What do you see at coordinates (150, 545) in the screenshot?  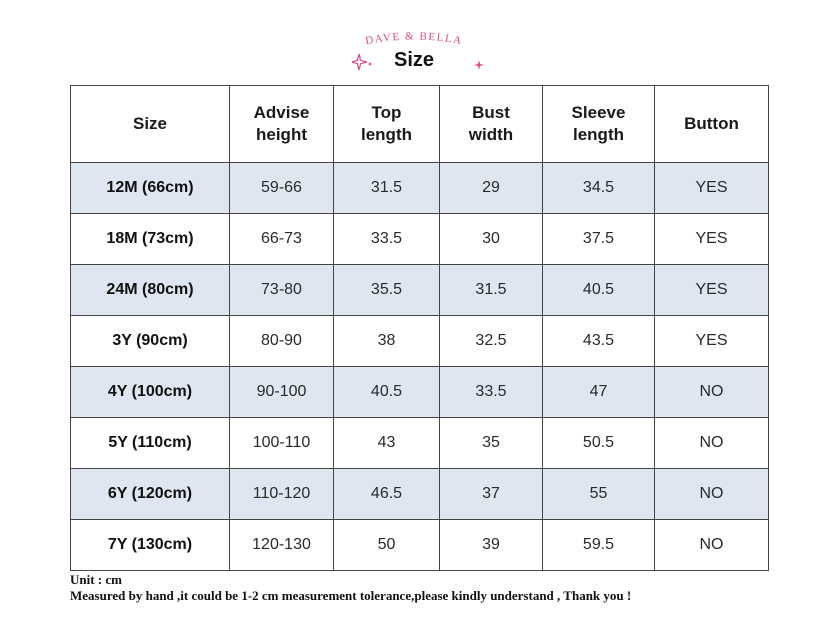 I see `cell-size: 7Y (130cm)` at bounding box center [150, 545].